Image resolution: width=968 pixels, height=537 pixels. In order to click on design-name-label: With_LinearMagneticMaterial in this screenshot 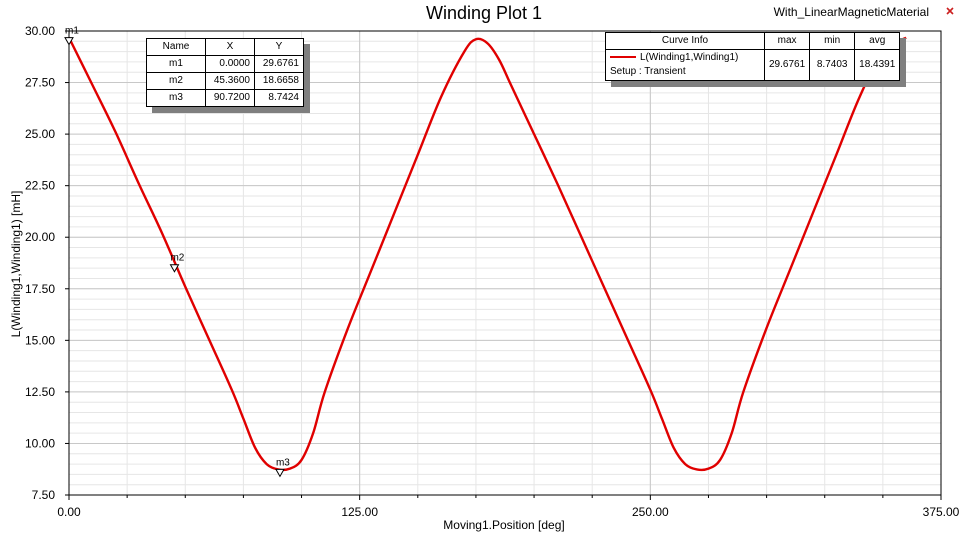, I will do `click(851, 12)`.